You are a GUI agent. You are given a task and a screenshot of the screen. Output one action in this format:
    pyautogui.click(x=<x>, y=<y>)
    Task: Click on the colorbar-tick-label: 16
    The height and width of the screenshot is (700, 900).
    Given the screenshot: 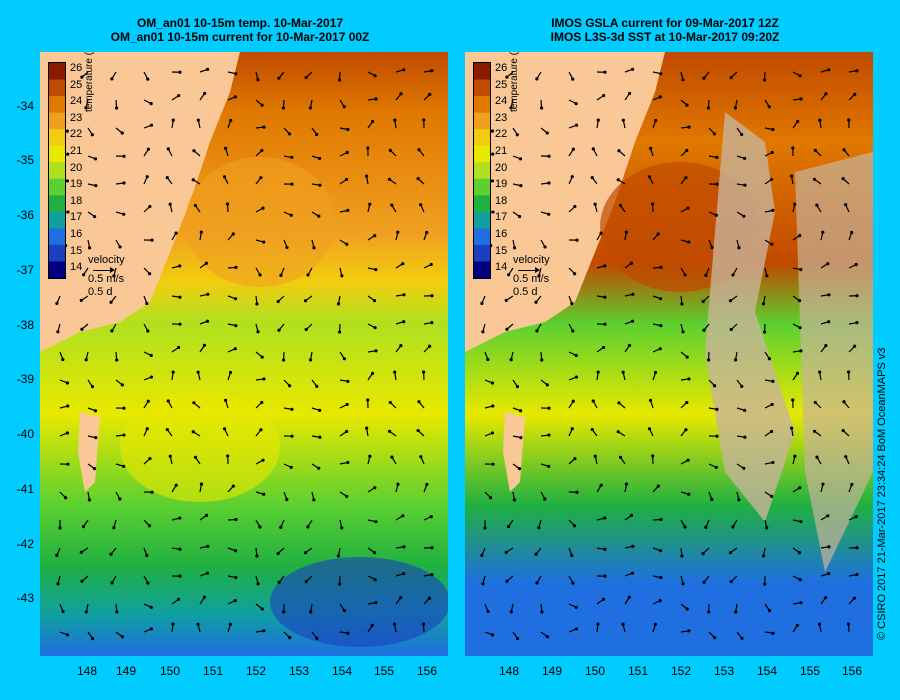 What is the action you would take?
    pyautogui.click(x=76, y=234)
    